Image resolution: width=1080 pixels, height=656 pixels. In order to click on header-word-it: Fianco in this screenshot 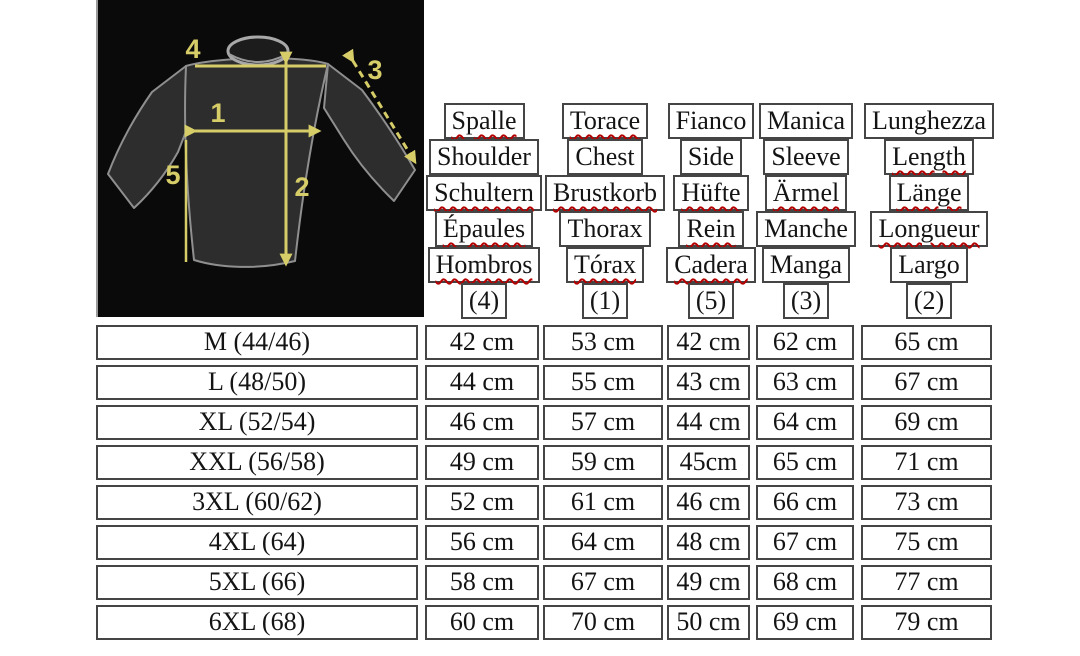, I will do `click(711, 121)`.